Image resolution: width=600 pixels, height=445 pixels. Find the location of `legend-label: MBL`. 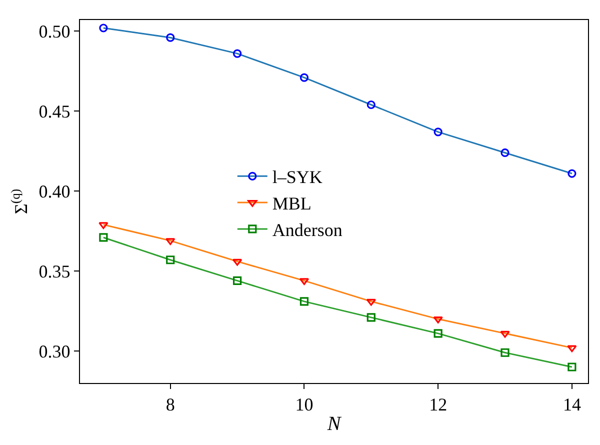

legend-label: MBL is located at coordinates (292, 204).